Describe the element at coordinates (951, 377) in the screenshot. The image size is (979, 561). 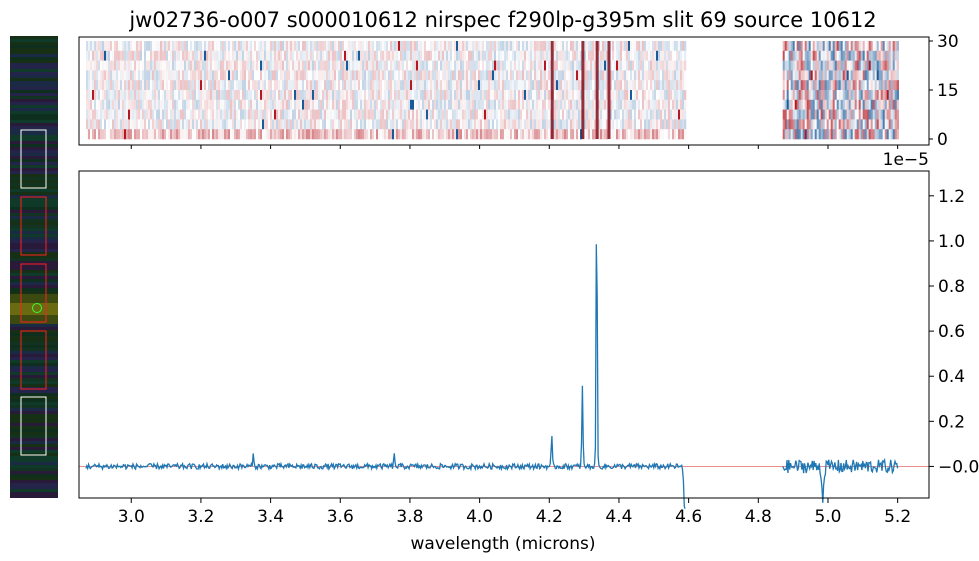
I see `y-tick-label: 0.4` at that location.